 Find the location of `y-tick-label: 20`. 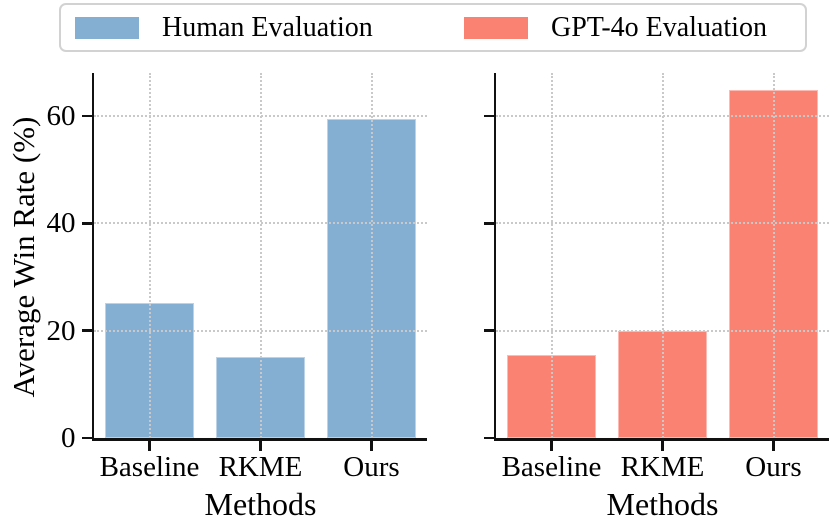

y-tick-label: 20 is located at coordinates (61, 330).